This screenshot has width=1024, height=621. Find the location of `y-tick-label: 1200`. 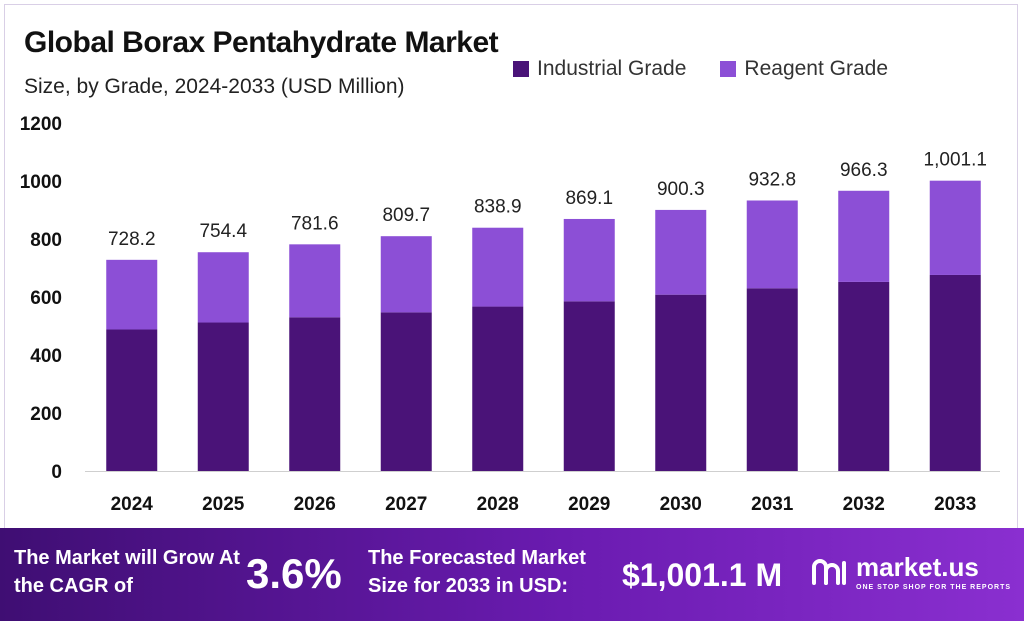

y-tick-label: 1200 is located at coordinates (41, 124).